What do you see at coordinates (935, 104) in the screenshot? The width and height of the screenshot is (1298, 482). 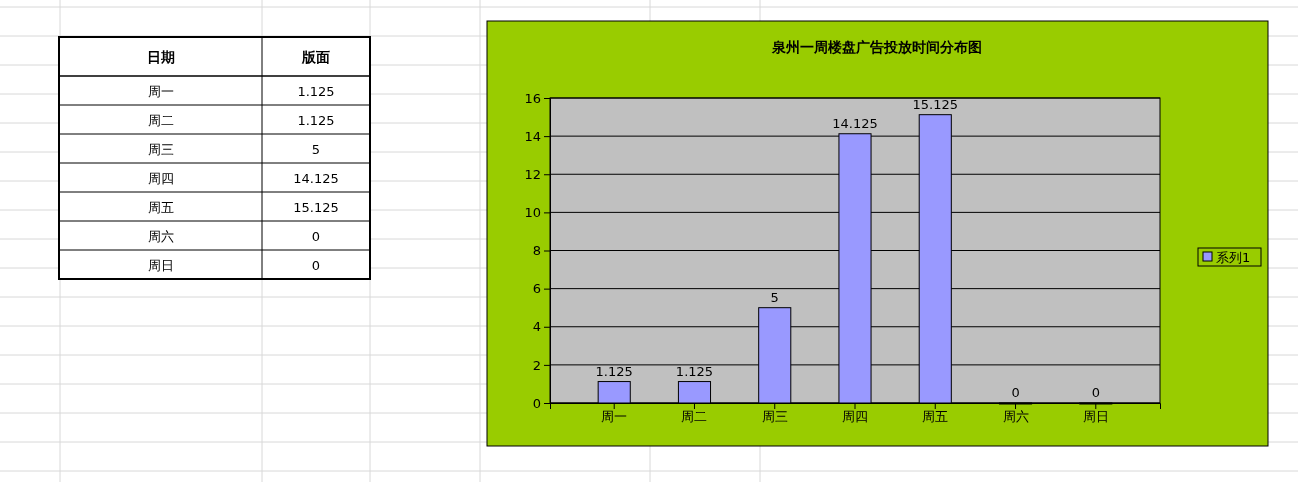 I see `data-label: 15.125` at bounding box center [935, 104].